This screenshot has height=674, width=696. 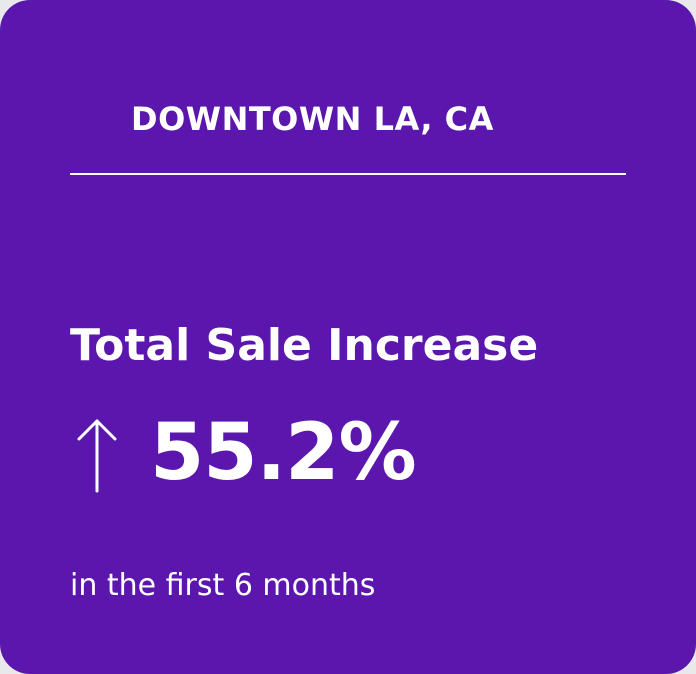 What do you see at coordinates (283, 453) in the screenshot?
I see `metric-value: 55.2%` at bounding box center [283, 453].